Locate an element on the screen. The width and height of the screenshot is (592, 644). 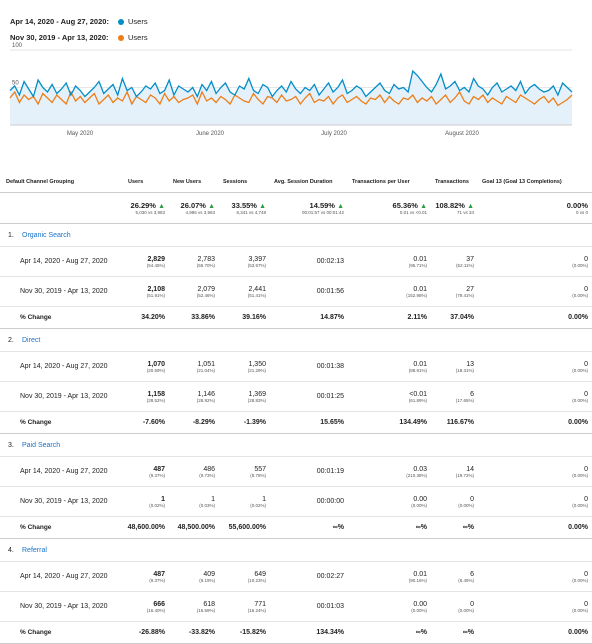
metric-value: 00:02:13 is located at coordinates (330, 261).